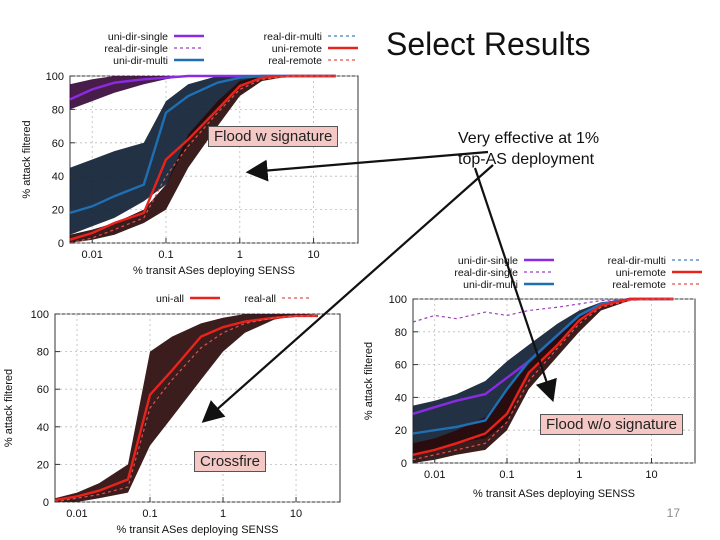 The width and height of the screenshot is (720, 540). What do you see at coordinates (170, 299) in the screenshot?
I see `legend-label: uni-all` at bounding box center [170, 299].